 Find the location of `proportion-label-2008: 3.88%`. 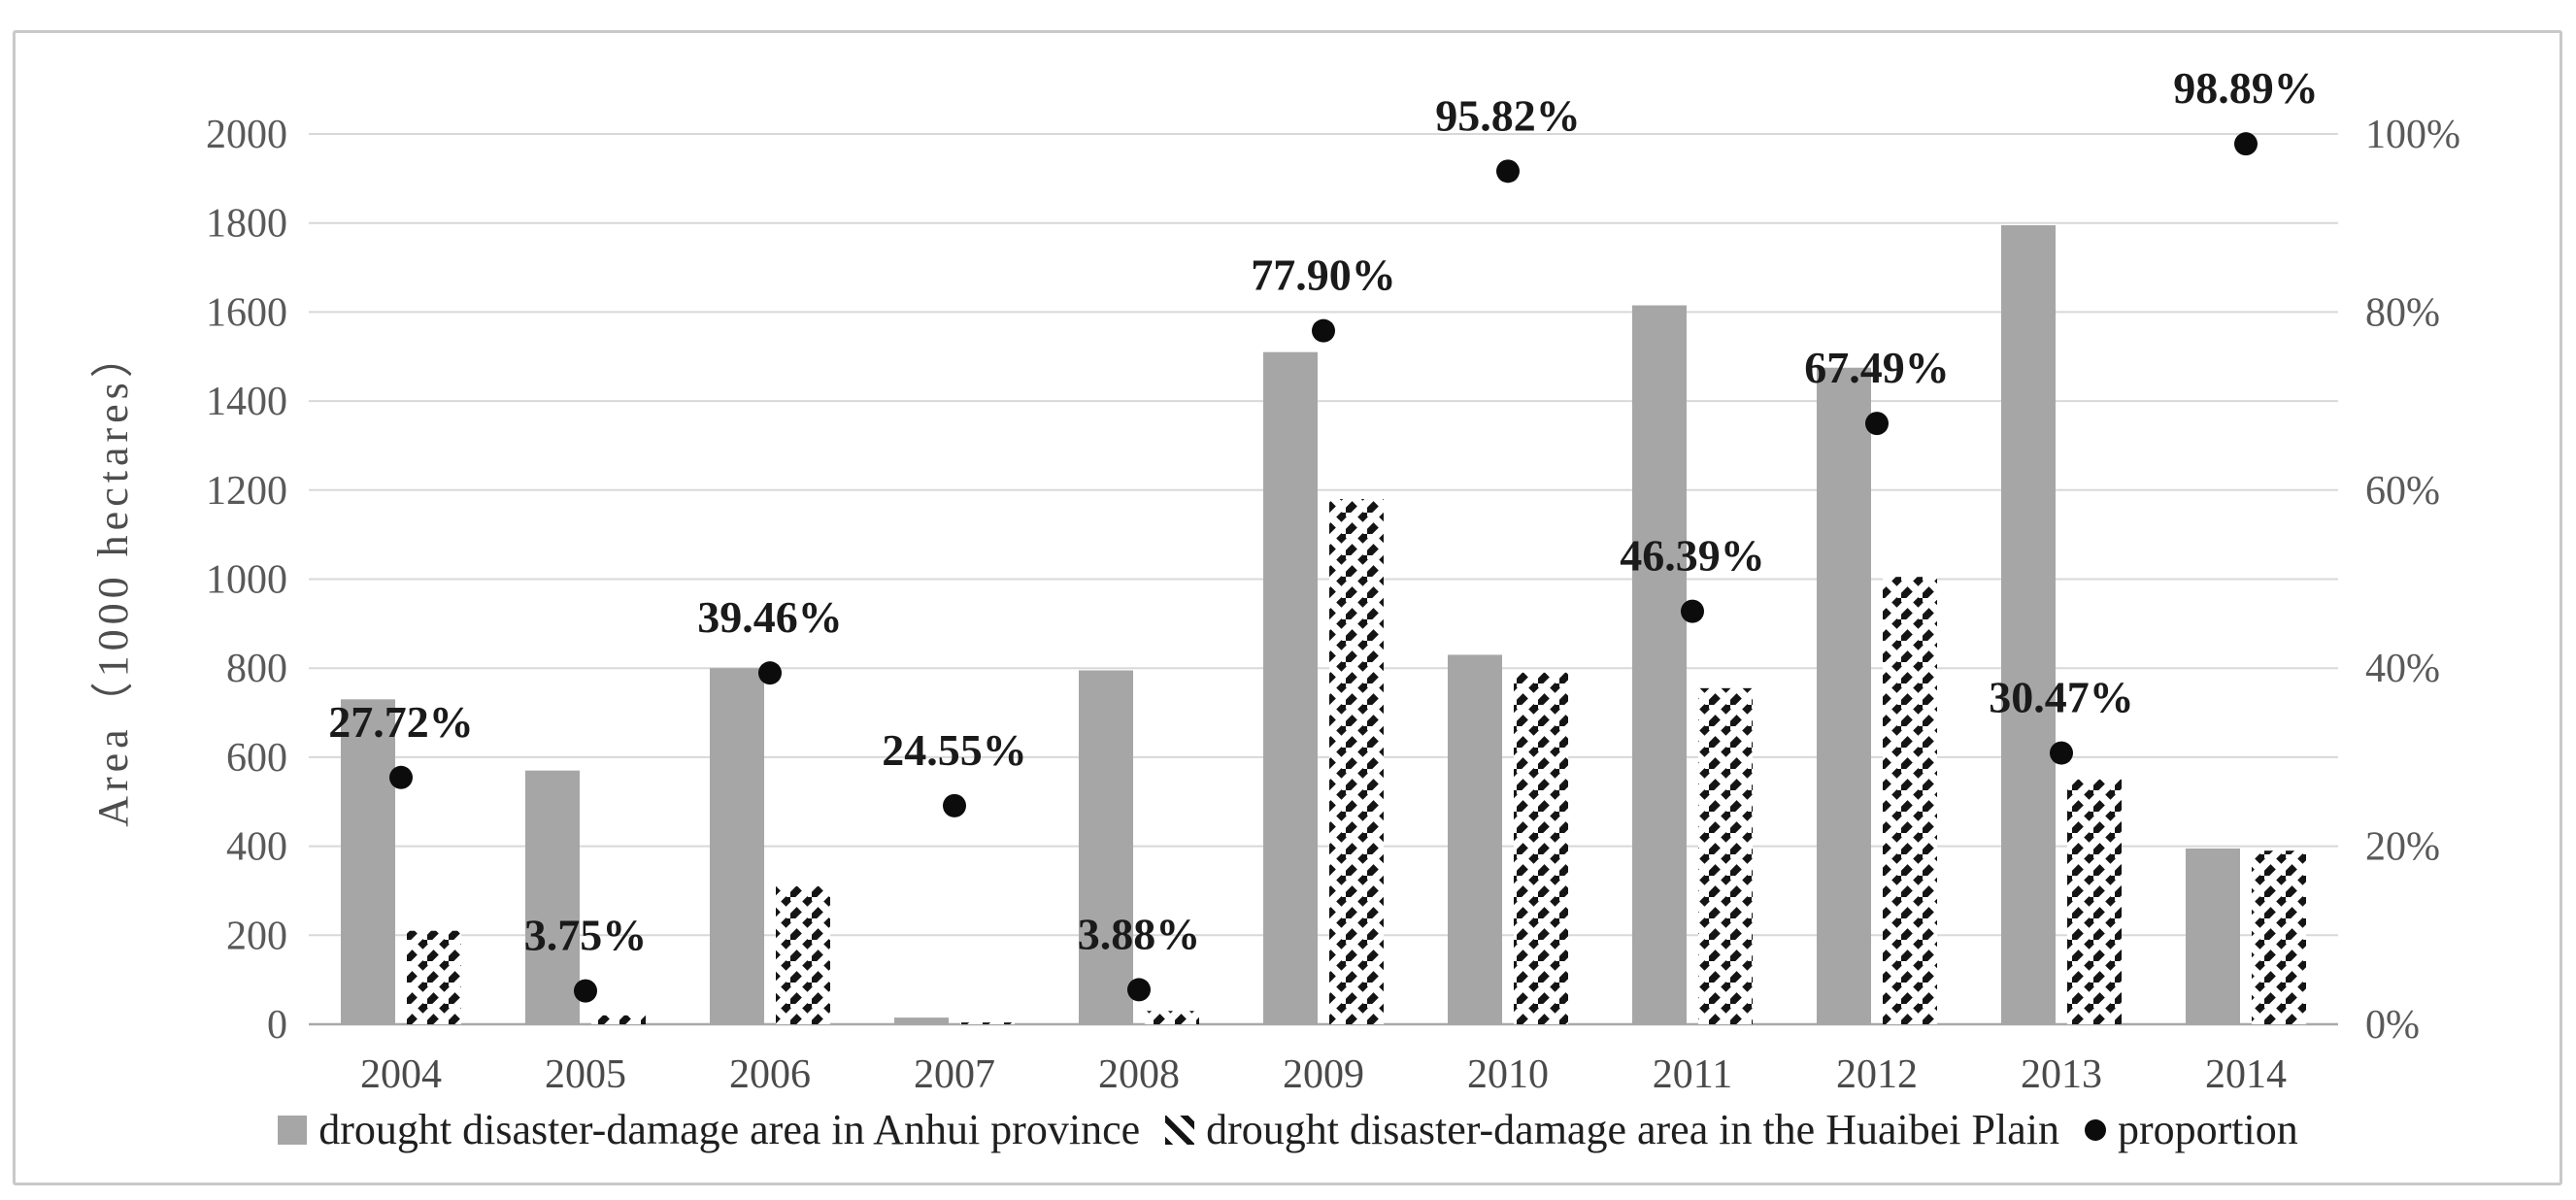

proportion-label-2008: 3.88% is located at coordinates (1140, 933).